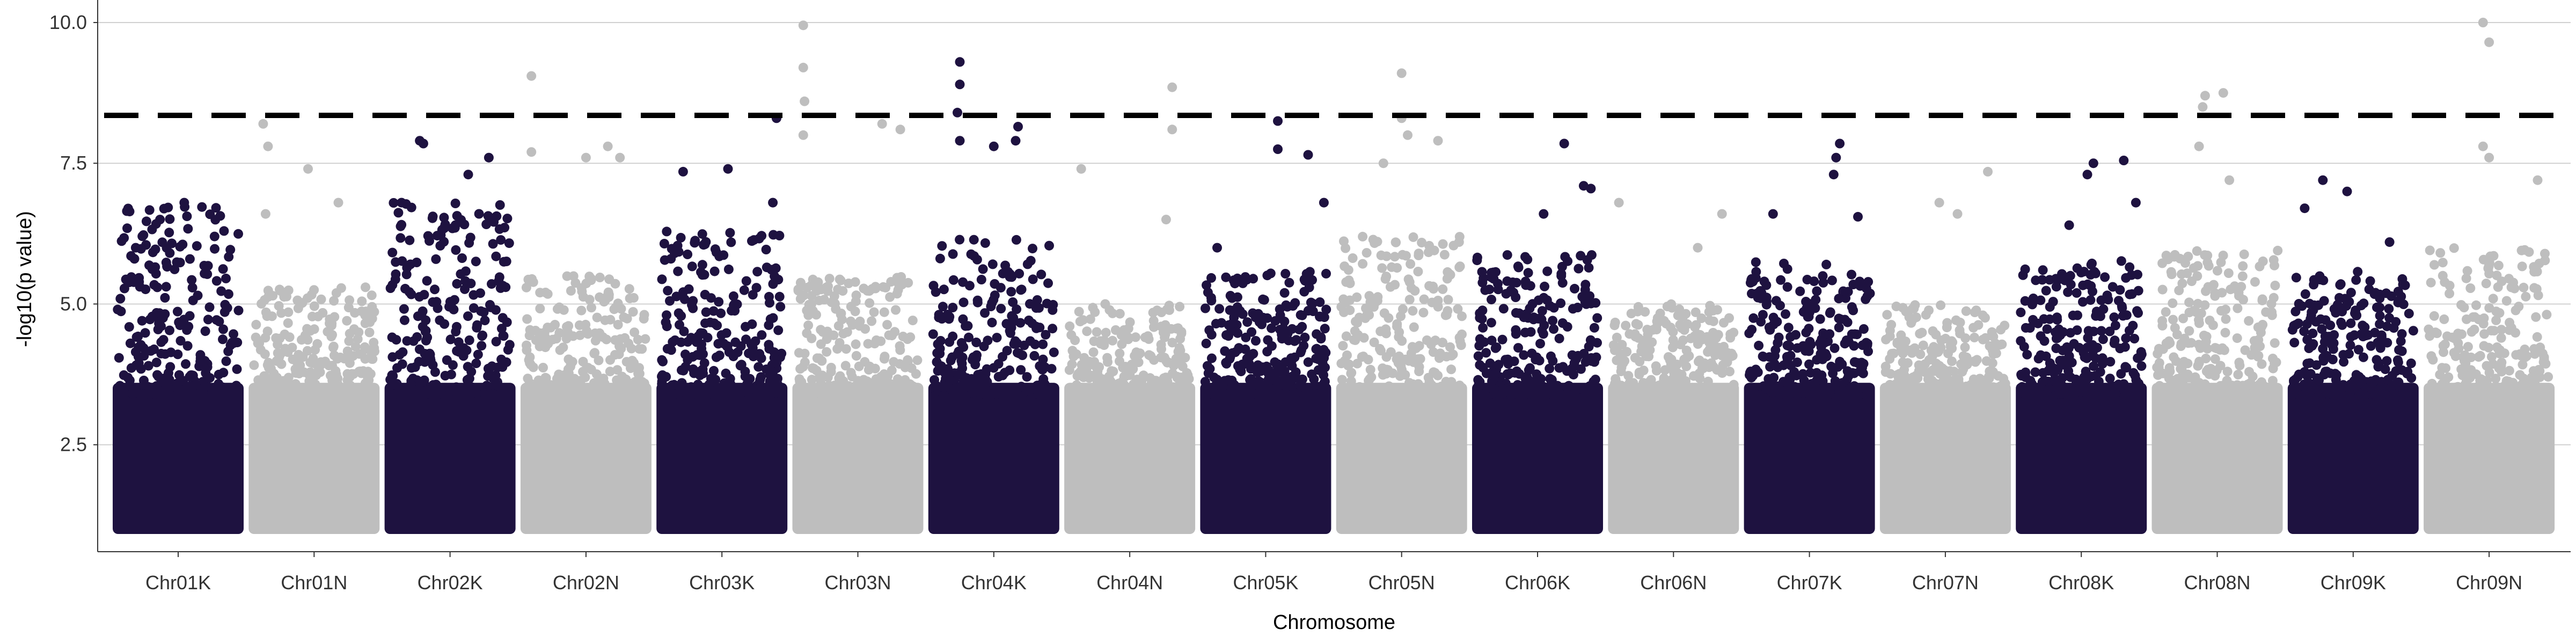 This screenshot has width=2576, height=644. I want to click on chromosome-series-Chr08K, so click(2081, 345).